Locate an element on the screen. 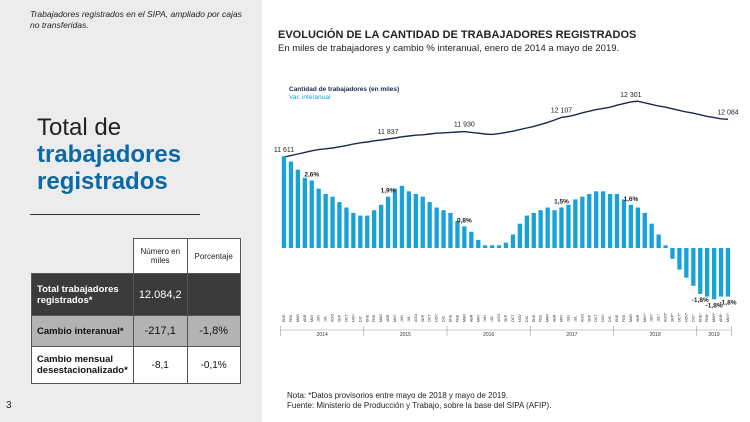  month-tick-label: AGO* is located at coordinates (666, 317).